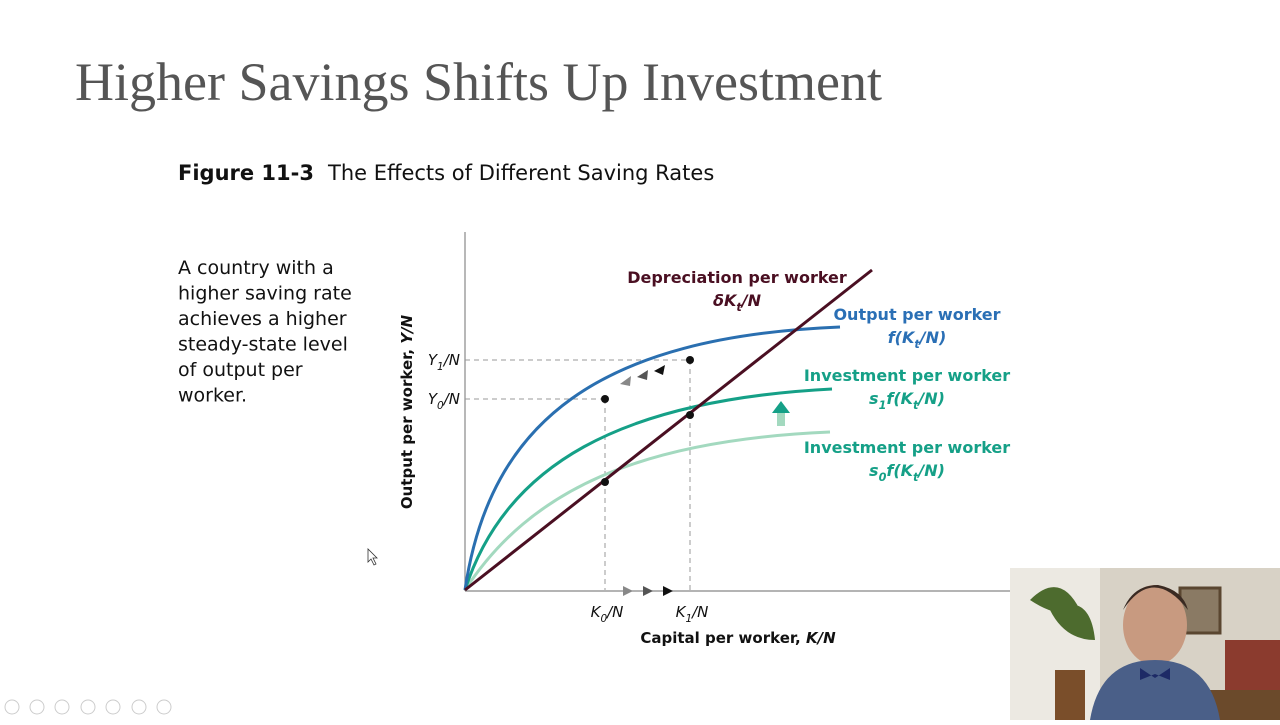 This screenshot has height=725, width=1280. I want to click on y-axis-label: Output per worker, Y/N, so click(407, 411).